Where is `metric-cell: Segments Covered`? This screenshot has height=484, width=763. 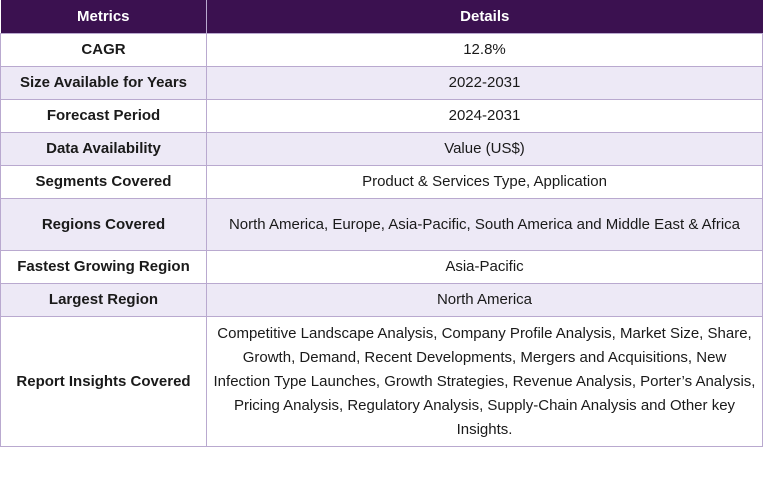 metric-cell: Segments Covered is located at coordinates (103, 182).